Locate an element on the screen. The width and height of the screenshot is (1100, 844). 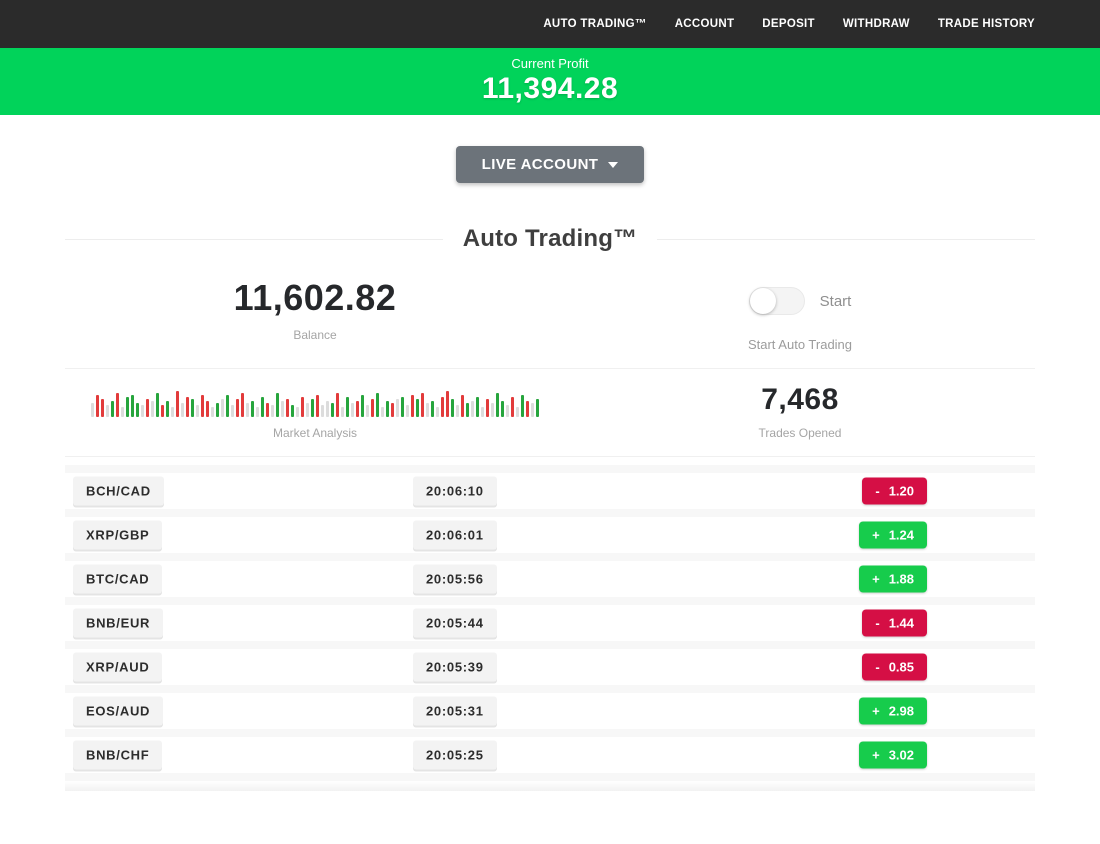
auto-trading-toggle-stat: Start Start Auto Trading is located at coordinates (800, 310).